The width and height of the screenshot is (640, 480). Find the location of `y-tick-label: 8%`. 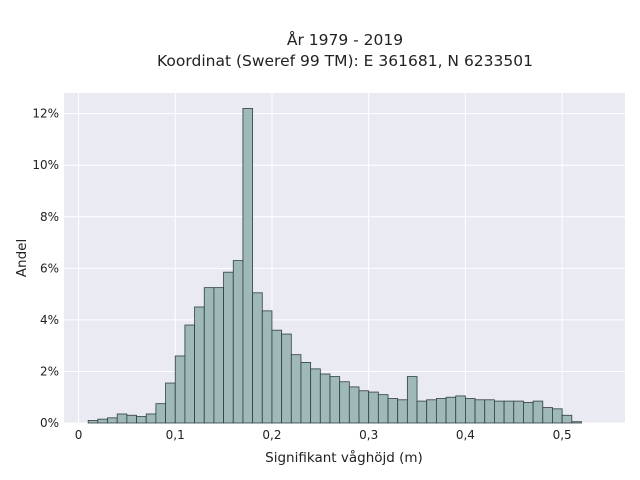

y-tick-label: 8% is located at coordinates (49, 217).